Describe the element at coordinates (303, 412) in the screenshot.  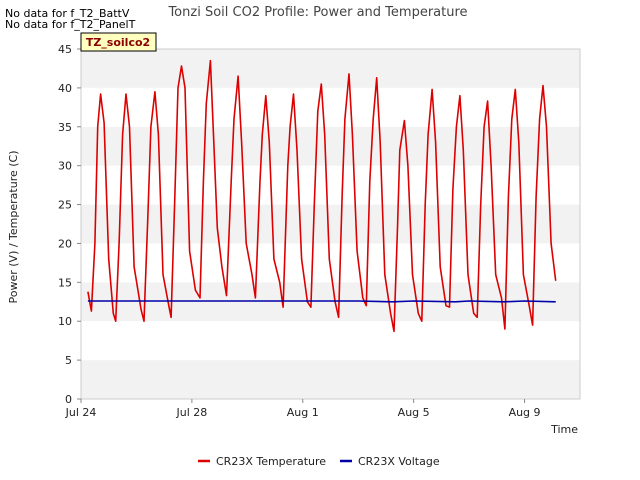
I see `x-tick-label: Aug 1` at that location.